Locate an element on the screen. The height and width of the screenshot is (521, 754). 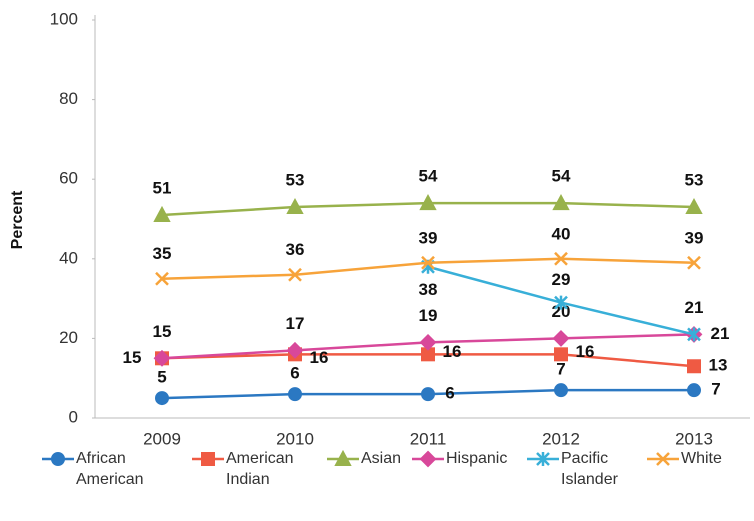
data-label: 5 is located at coordinates (161, 377).